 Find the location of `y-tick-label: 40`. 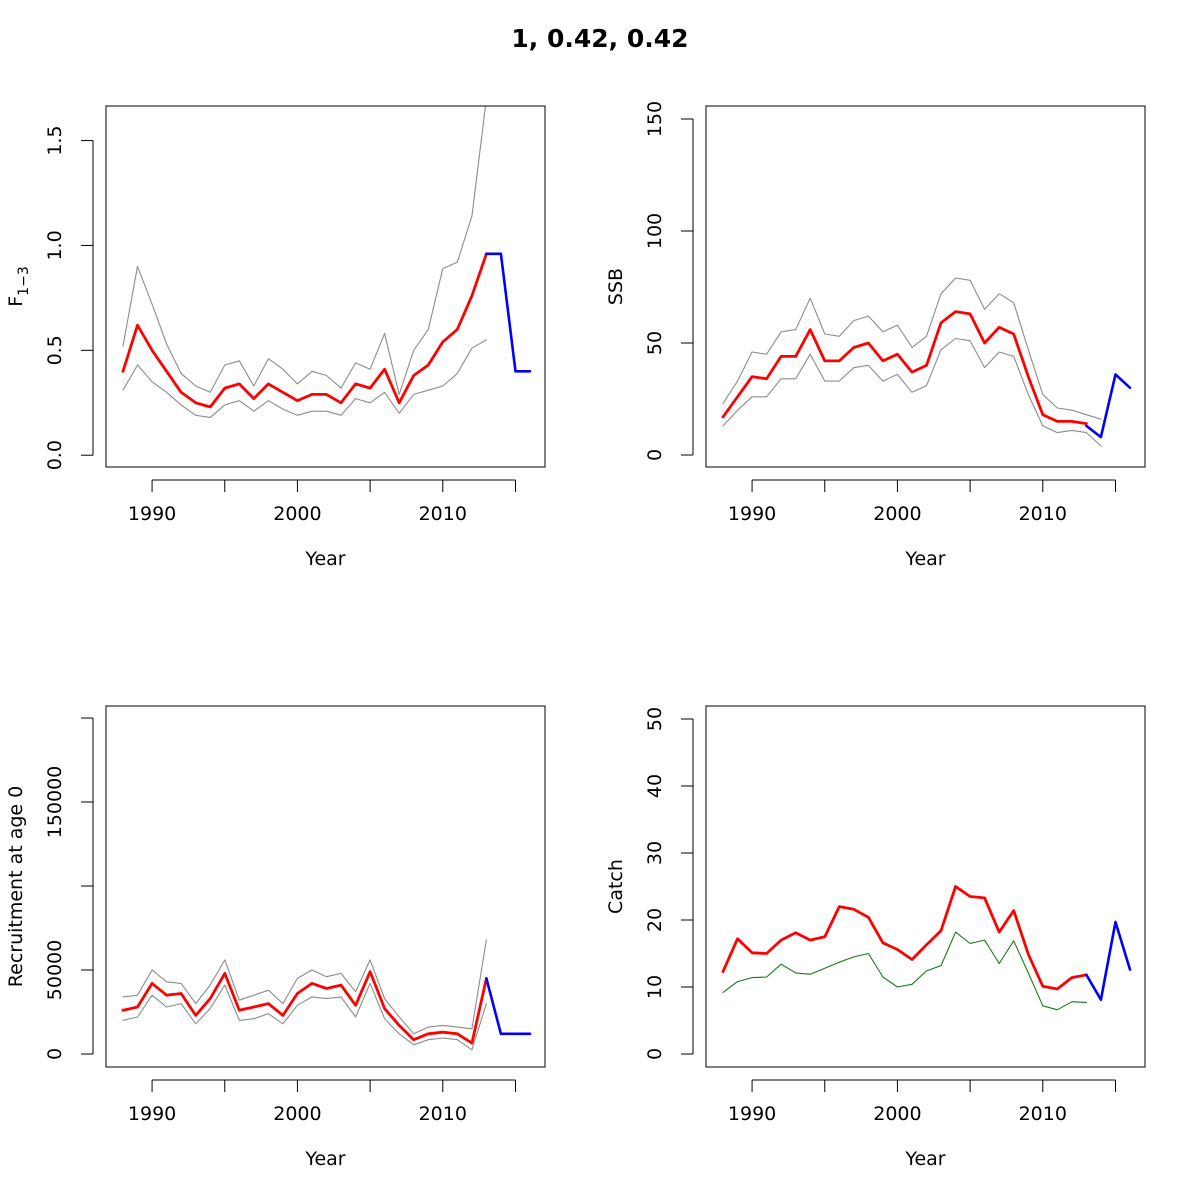

y-tick-label: 40 is located at coordinates (655, 786).